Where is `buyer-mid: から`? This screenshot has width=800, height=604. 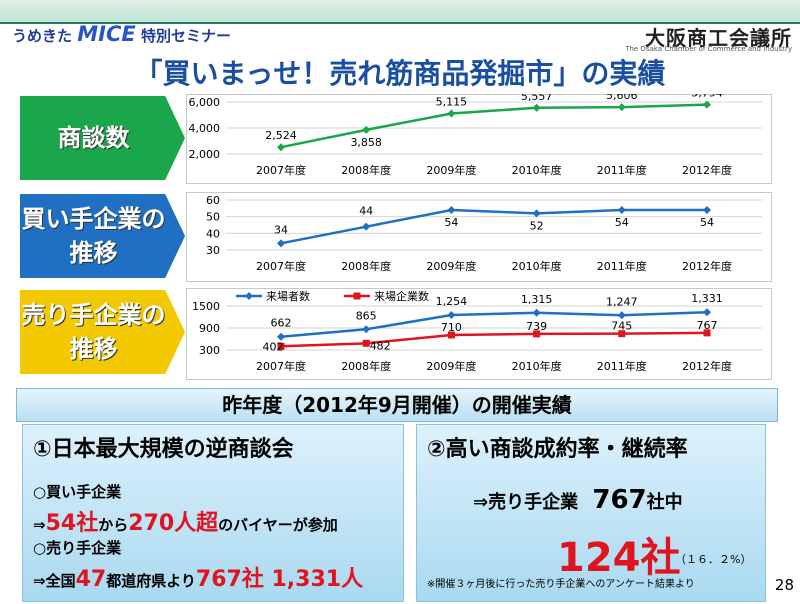 buyer-mid: から is located at coordinates (113, 525).